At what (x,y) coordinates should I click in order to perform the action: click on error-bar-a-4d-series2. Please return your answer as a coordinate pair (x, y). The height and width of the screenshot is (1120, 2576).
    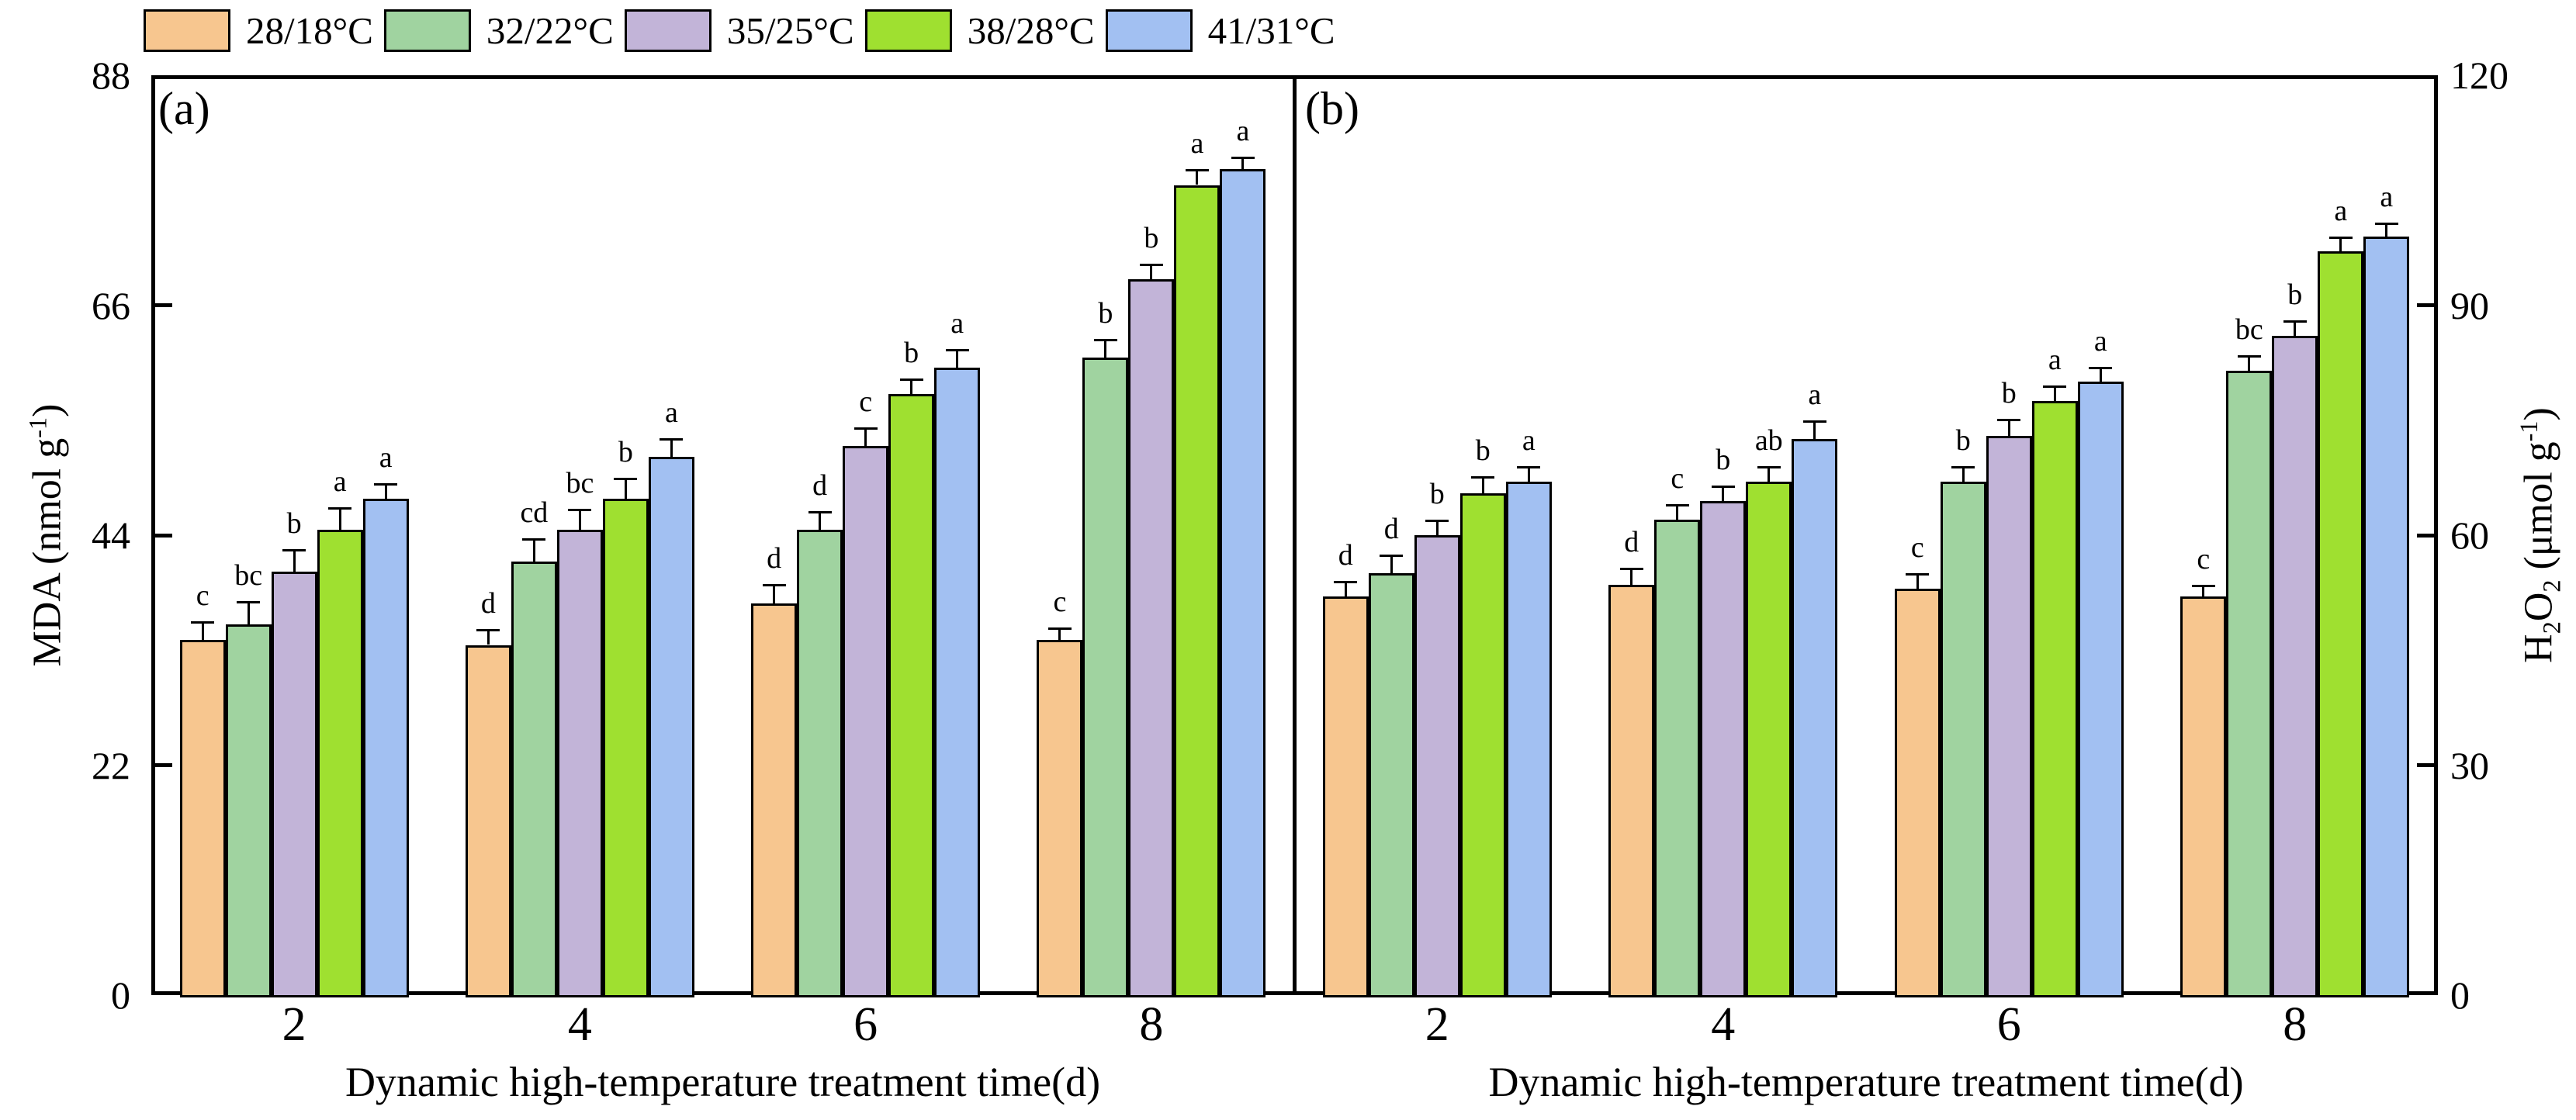
    Looking at the image, I should click on (579, 520).